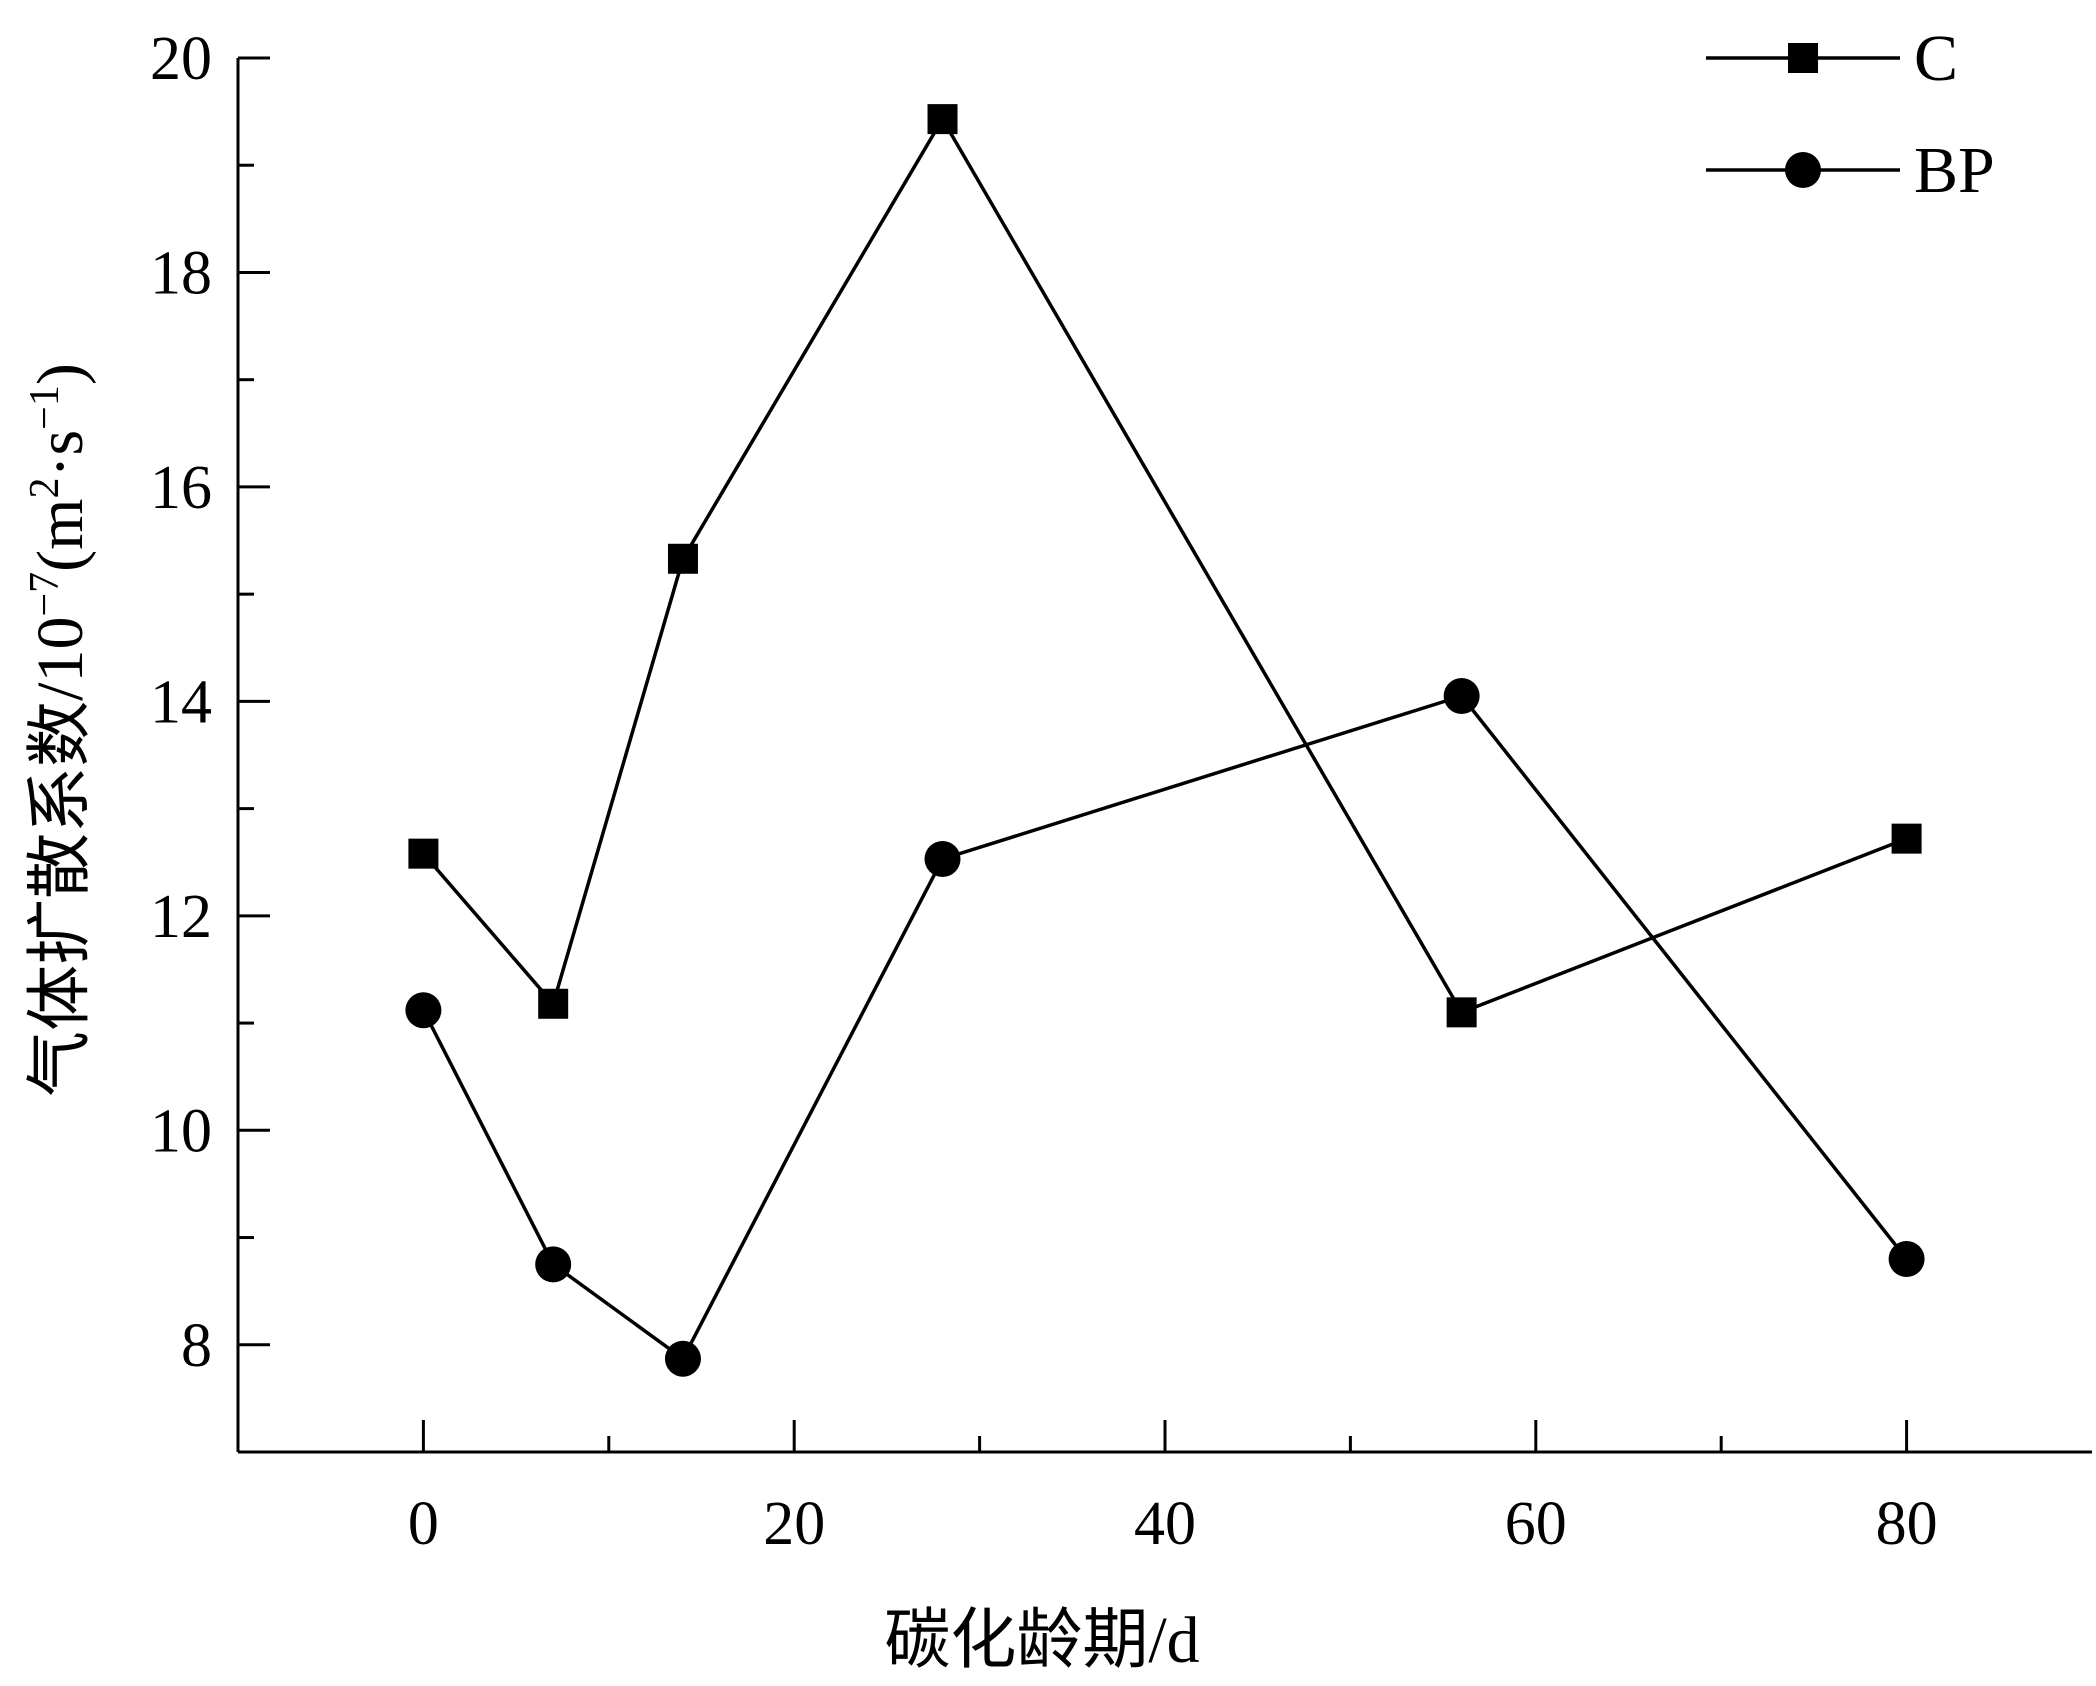 The width and height of the screenshot is (2096, 1686). I want to click on y-tick-label: 16, so click(181, 488).